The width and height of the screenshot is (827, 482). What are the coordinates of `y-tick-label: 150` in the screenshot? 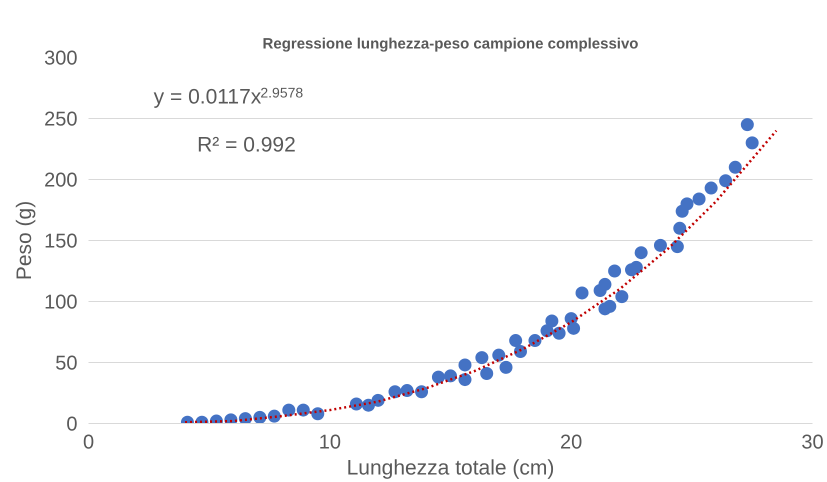 It's located at (61, 241).